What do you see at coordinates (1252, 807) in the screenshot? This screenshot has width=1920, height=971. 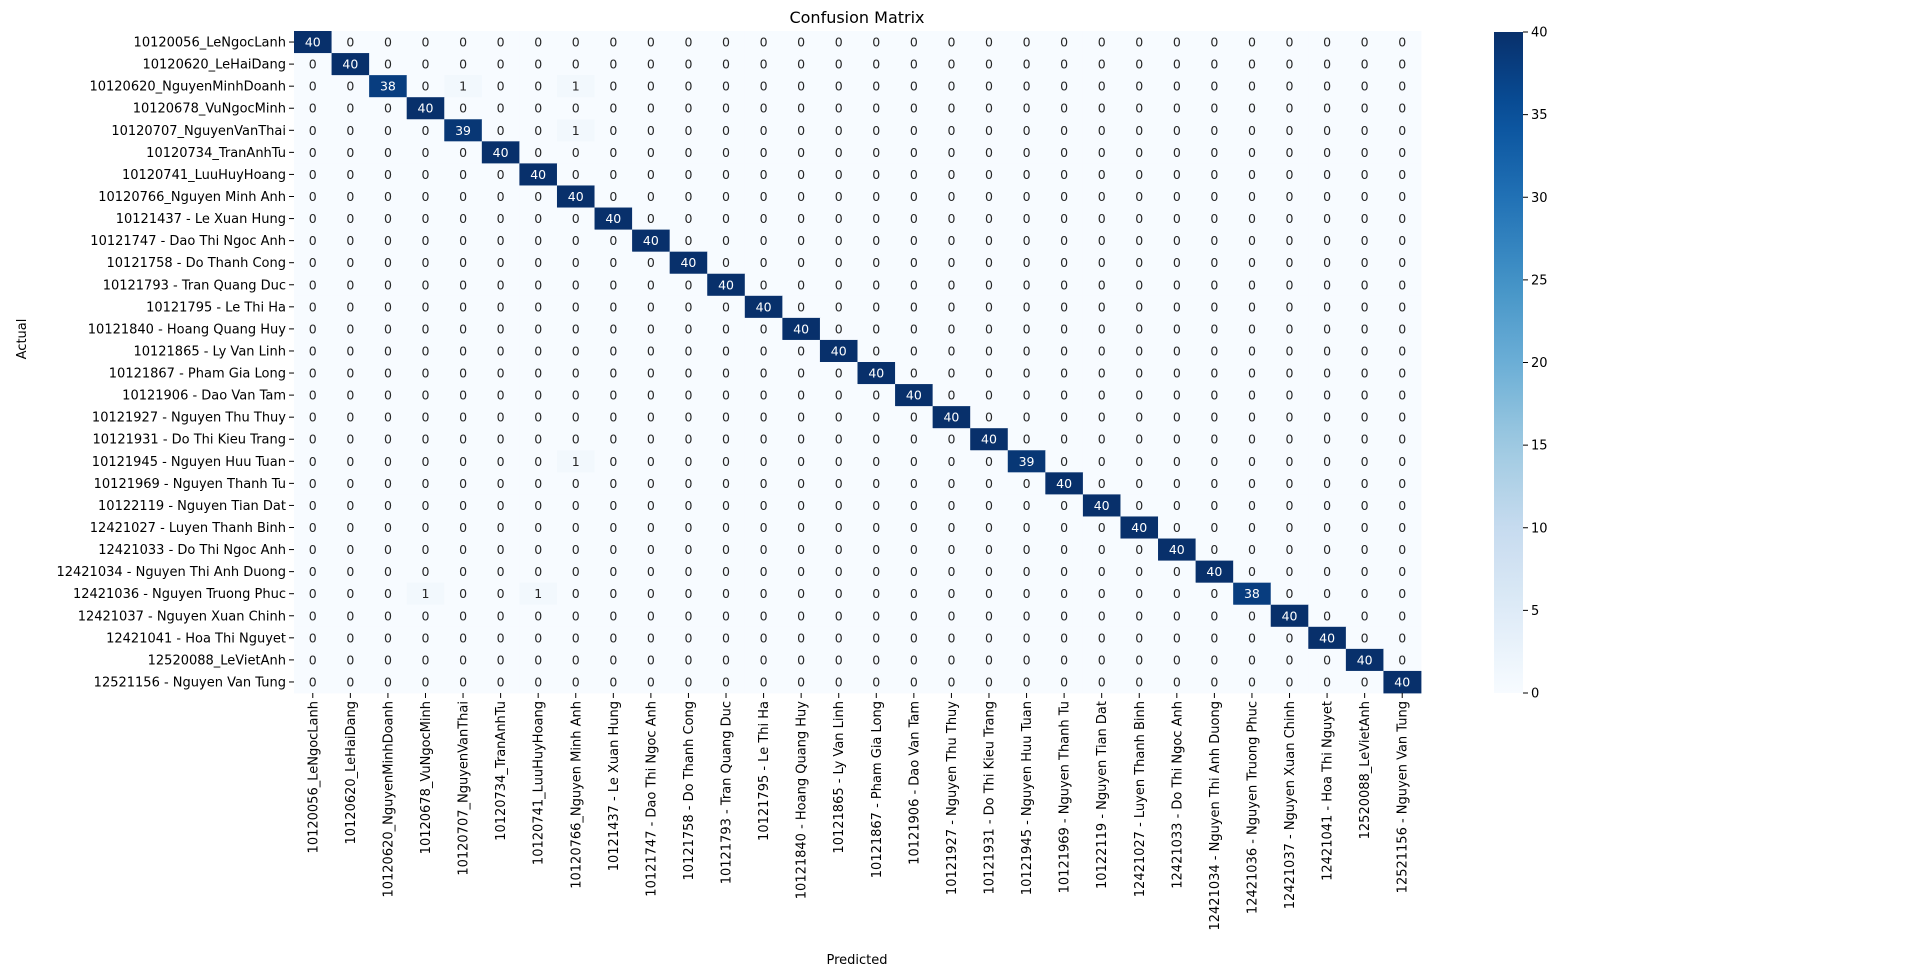 I see `x-tick-label: 12421036 - Nguyen Truong Phuc` at bounding box center [1252, 807].